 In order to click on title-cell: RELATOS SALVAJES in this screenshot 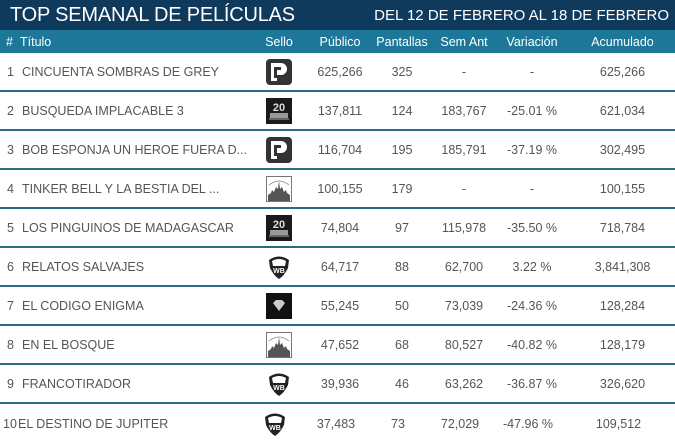, I will do `click(83, 266)`.